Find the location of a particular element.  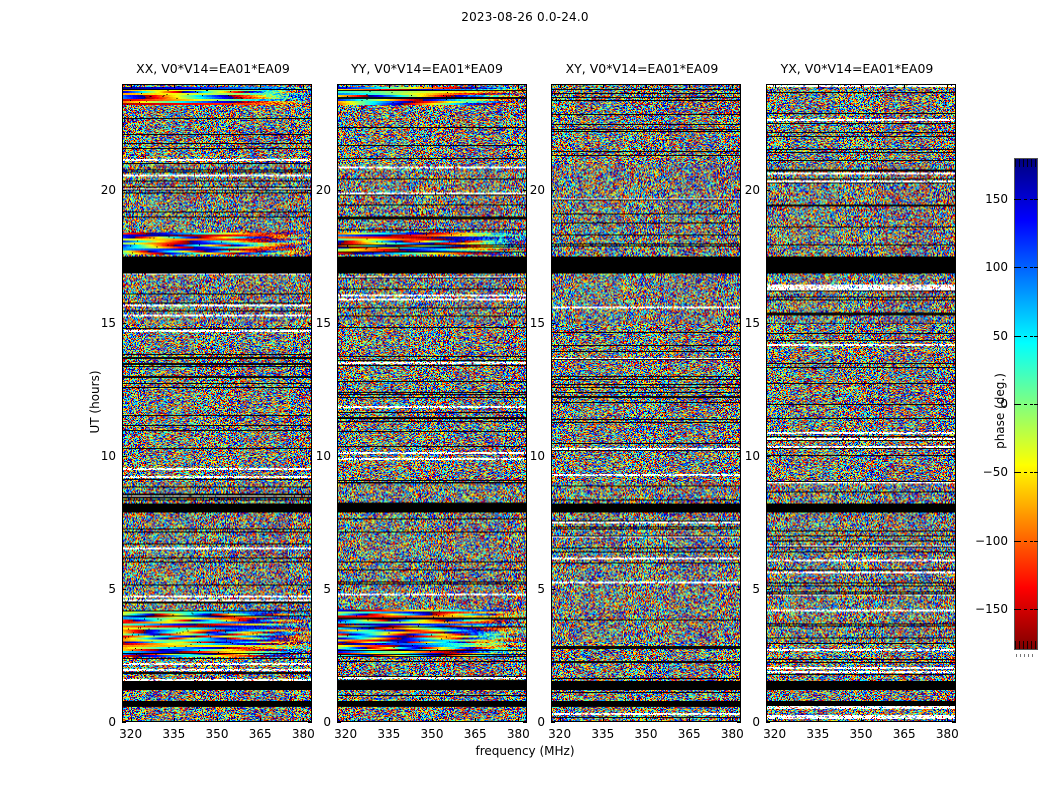

panel-title-yx: YX, V0*V14=EA01*EA09 is located at coordinates (857, 68).